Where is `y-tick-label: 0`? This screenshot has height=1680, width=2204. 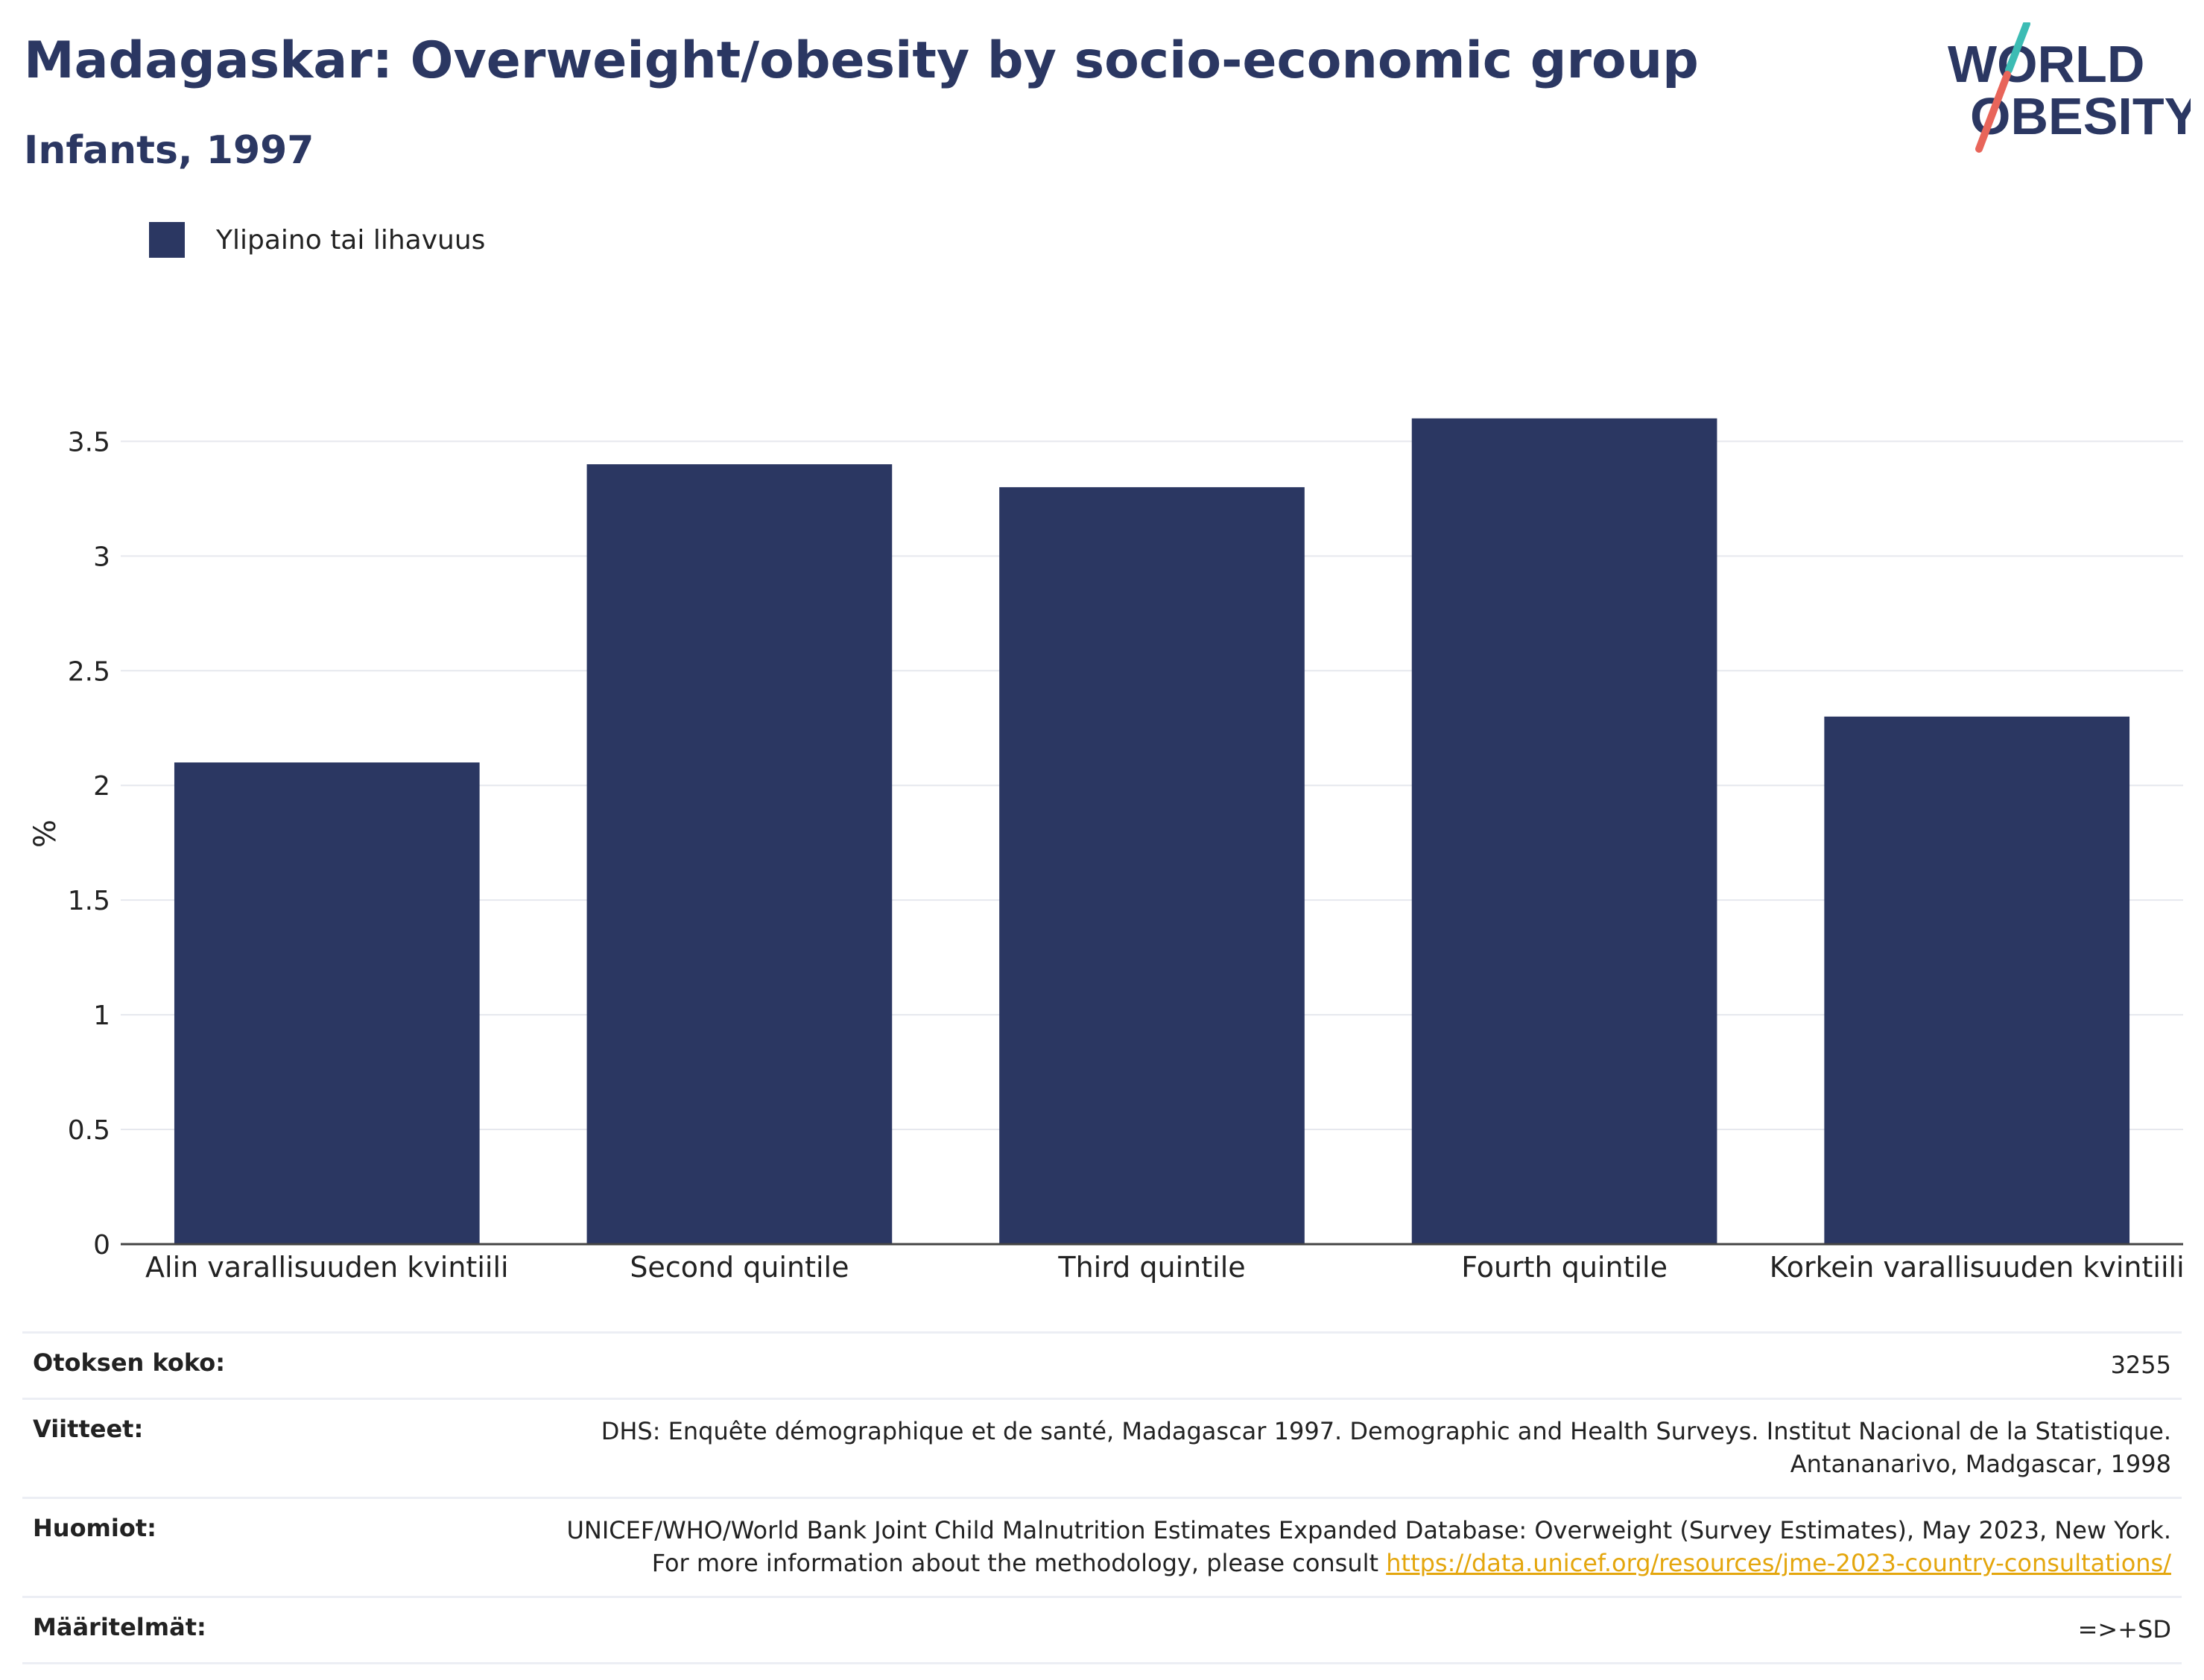 y-tick-label: 0 is located at coordinates (101, 1245).